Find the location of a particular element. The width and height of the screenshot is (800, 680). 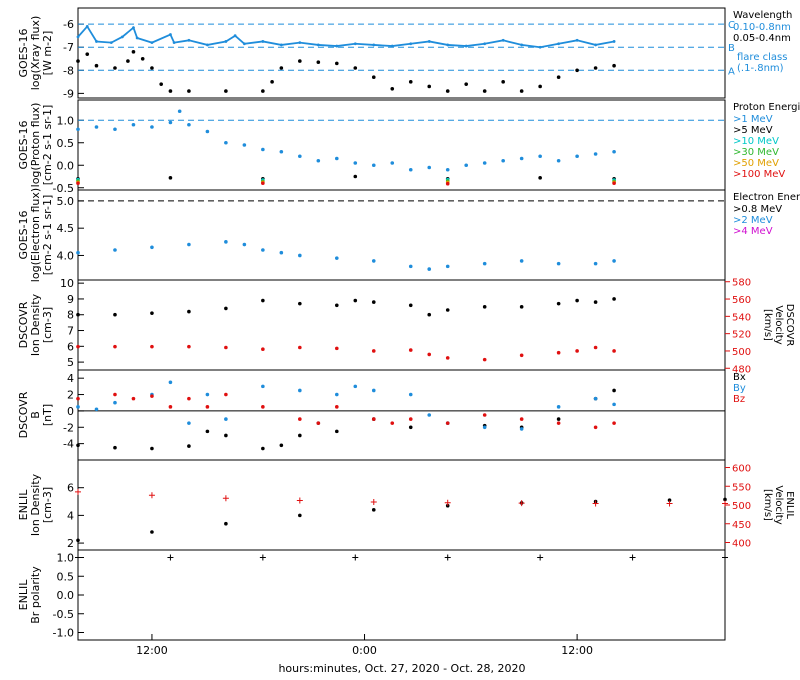

series--5-mev is located at coordinates (346, 177).